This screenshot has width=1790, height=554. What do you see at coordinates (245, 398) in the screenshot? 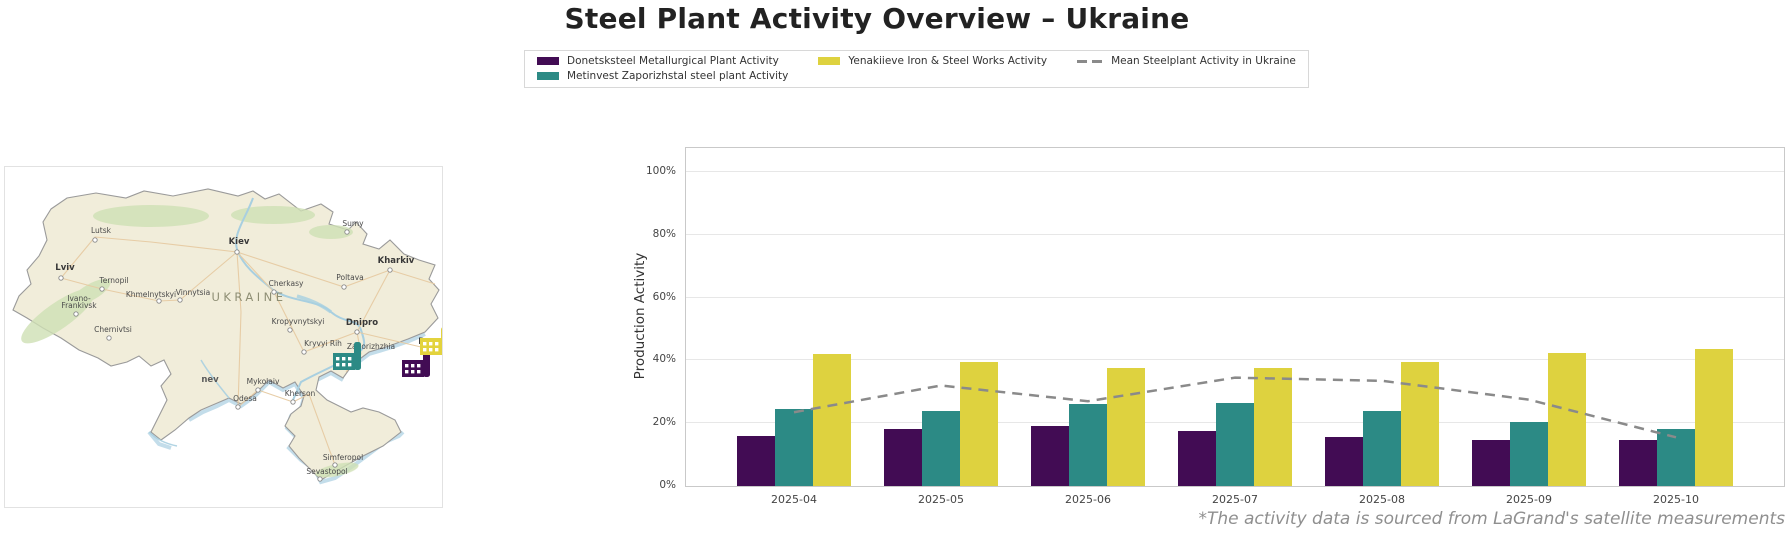
I see `city-label: Odesa` at bounding box center [245, 398].